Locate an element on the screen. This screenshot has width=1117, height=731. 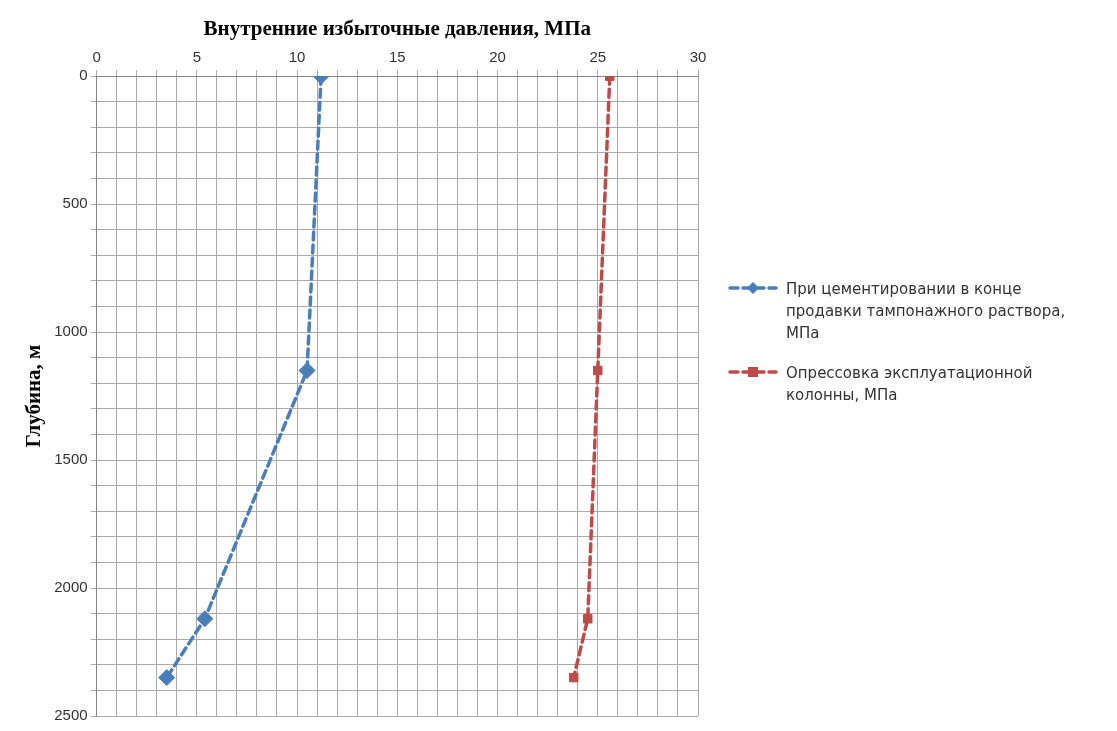
x-tick-label: 10 is located at coordinates (297, 57).